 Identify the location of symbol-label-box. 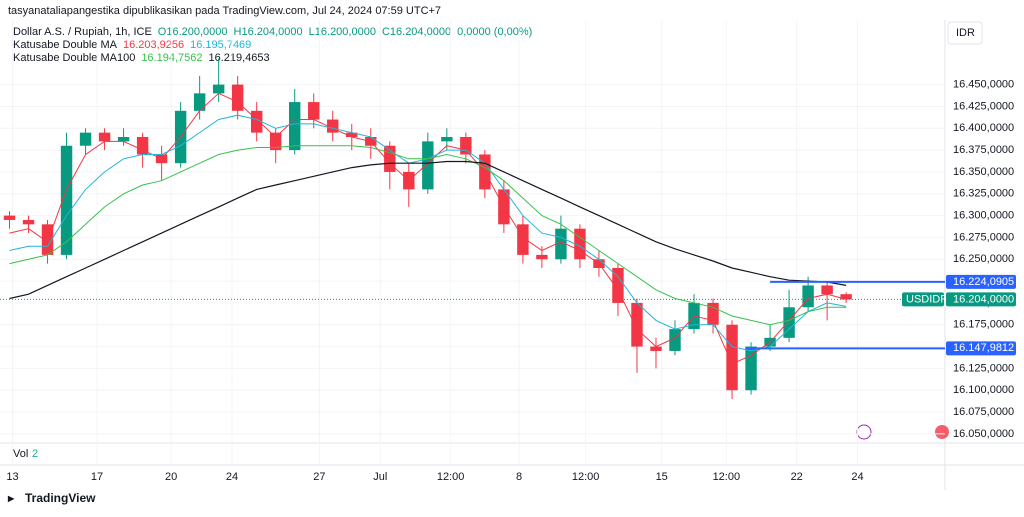
(923, 299).